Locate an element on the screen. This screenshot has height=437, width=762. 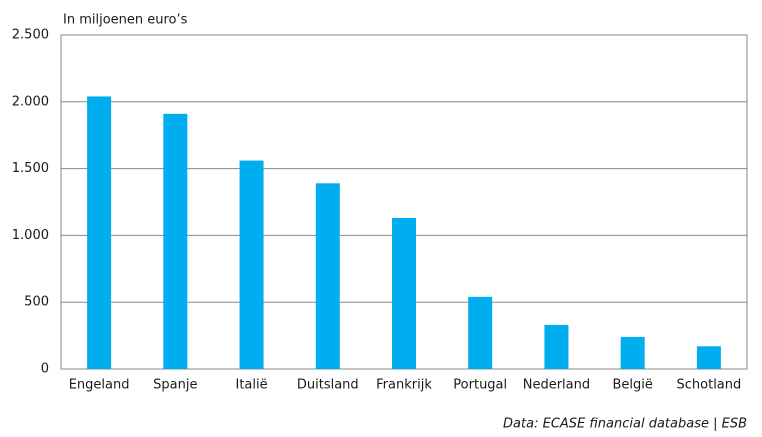
y-tick-label: 1.000 is located at coordinates (30, 235).